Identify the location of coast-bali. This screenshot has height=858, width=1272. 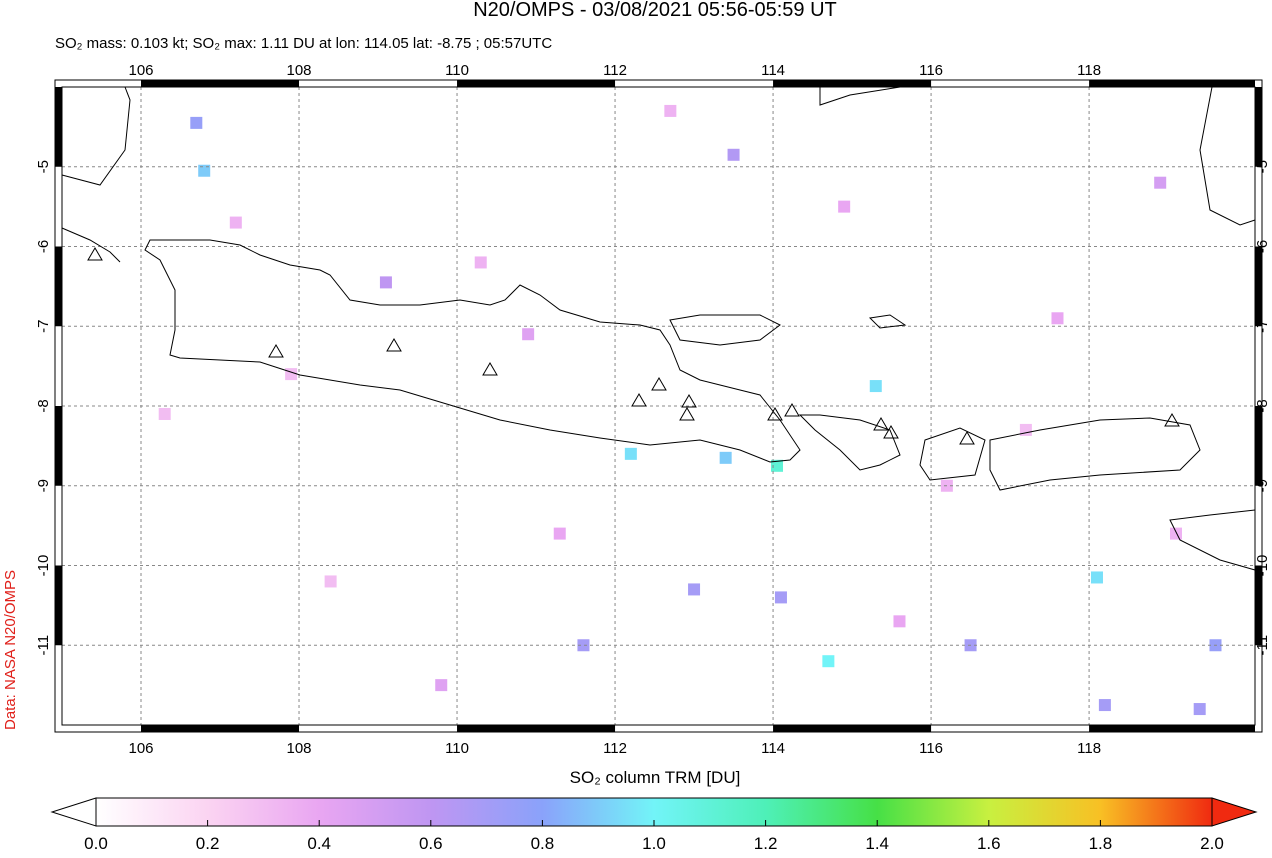
(849, 442).